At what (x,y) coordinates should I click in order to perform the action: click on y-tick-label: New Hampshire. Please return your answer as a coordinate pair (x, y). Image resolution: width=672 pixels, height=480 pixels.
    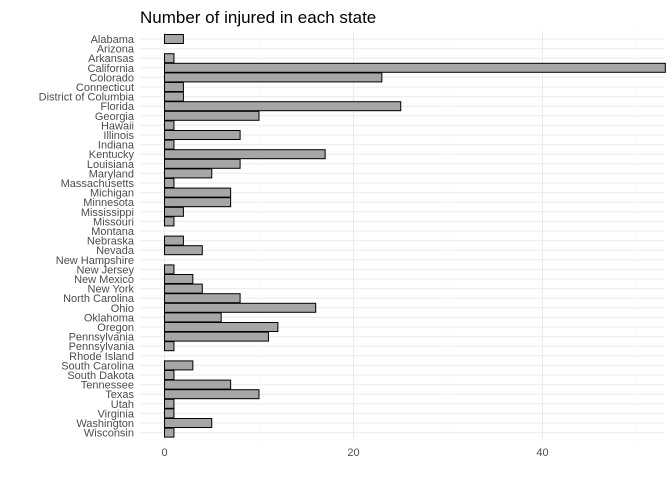
    Looking at the image, I should click on (95, 261).